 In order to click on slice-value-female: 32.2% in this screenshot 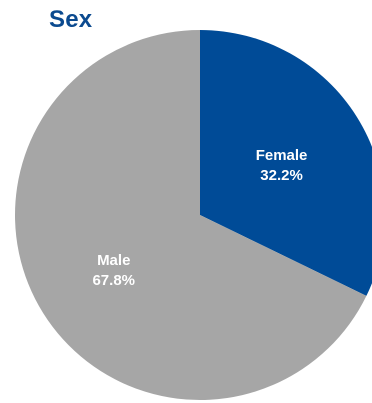, I will do `click(281, 175)`.